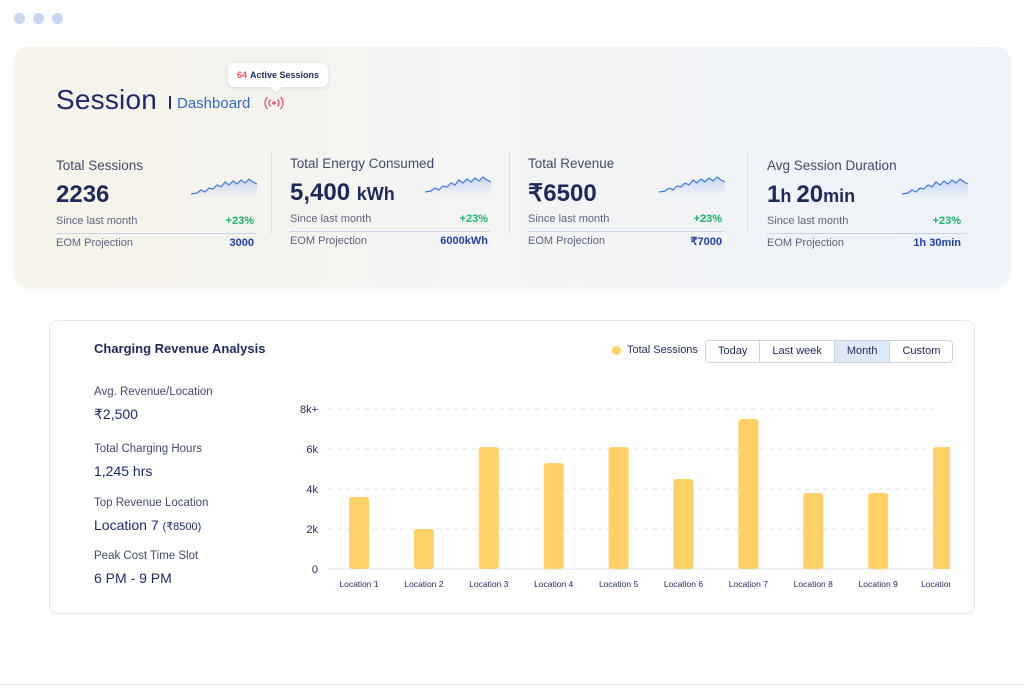 Image resolution: width=1024 pixels, height=689 pixels. Describe the element at coordinates (811, 194) in the screenshot. I see `stat-value: 1h 20min` at that location.